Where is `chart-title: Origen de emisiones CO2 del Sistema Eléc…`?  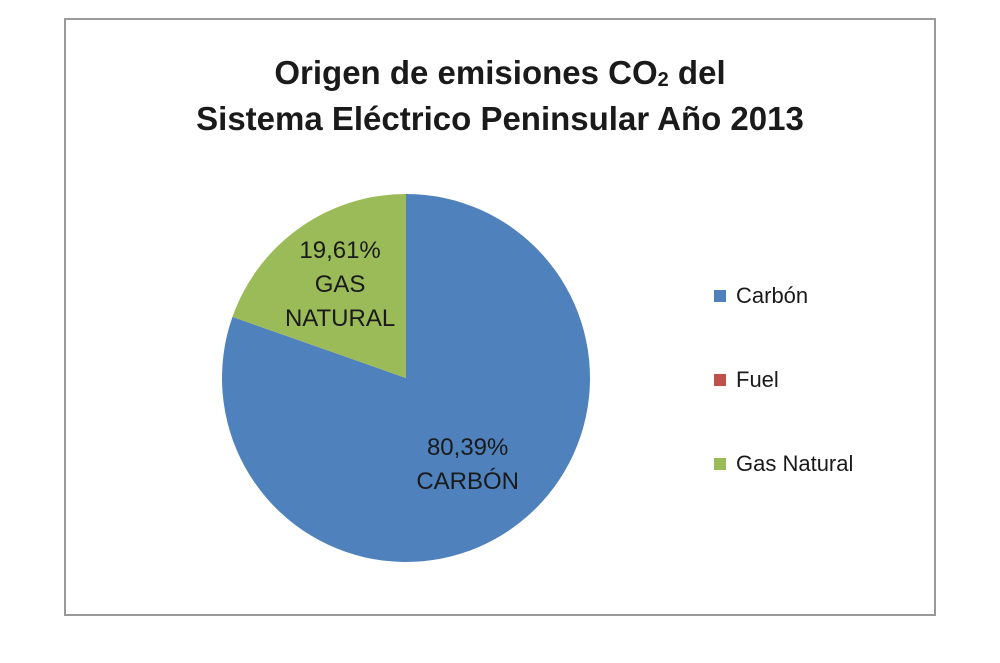 chart-title: Origen de emisiones CO2 del Sistema Eléc… is located at coordinates (500, 96).